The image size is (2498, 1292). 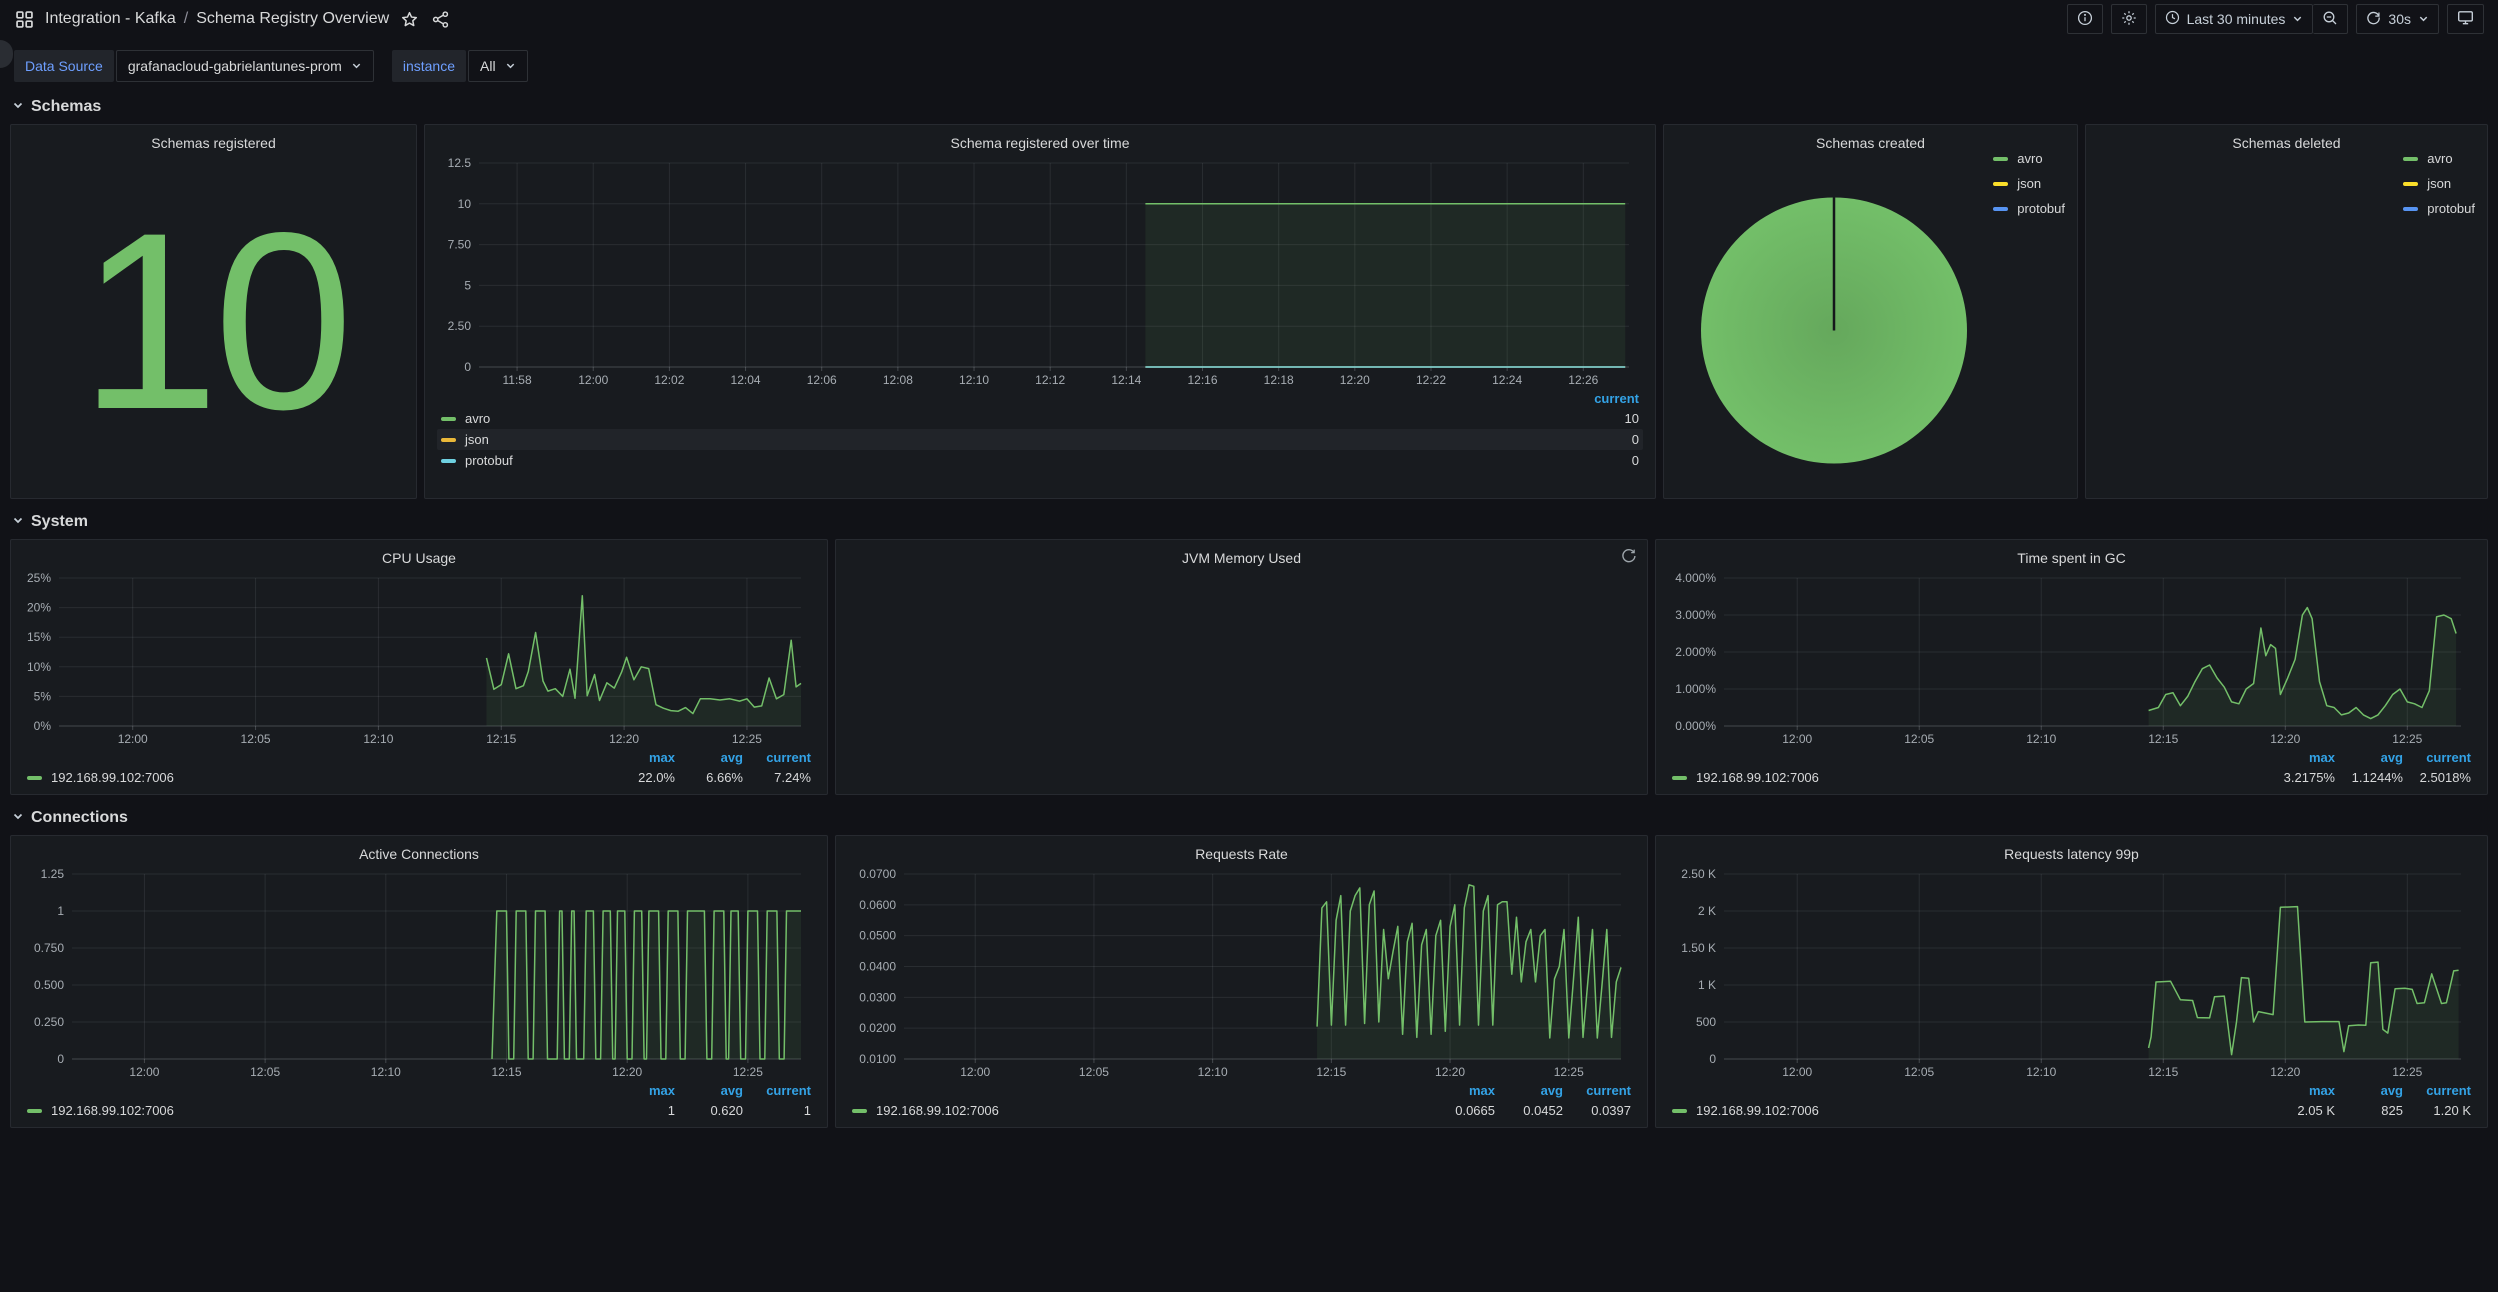 I want to click on breadcrumb-folder: Integration - Kafka, so click(x=110, y=18).